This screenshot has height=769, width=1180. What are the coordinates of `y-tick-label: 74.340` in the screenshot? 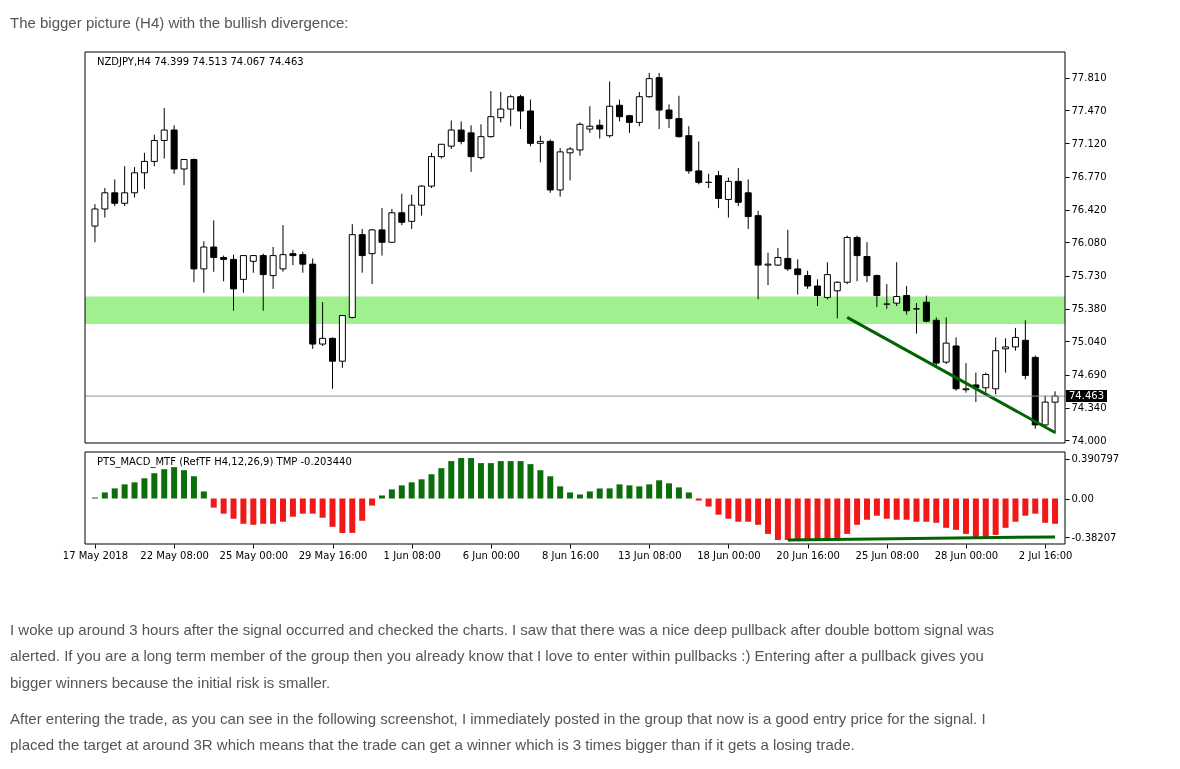 It's located at (1089, 408).